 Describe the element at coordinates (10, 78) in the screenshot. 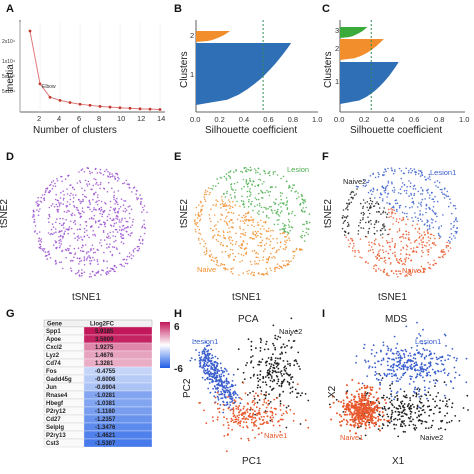

I see `ylabel-a: Inertia` at that location.